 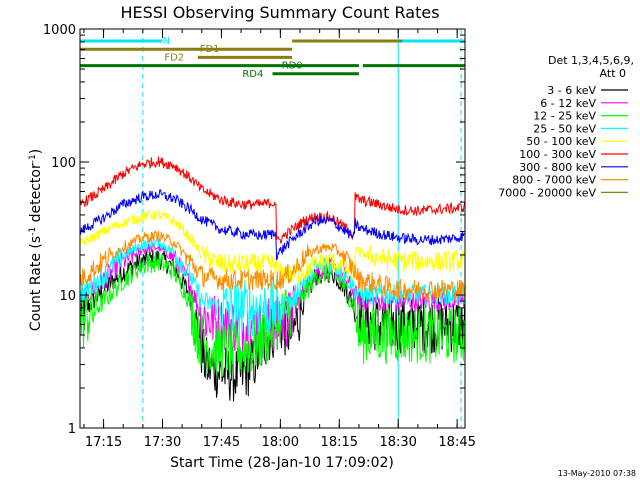 What do you see at coordinates (63, 163) in the screenshot?
I see `y-tick-label-2: 100` at bounding box center [63, 163].